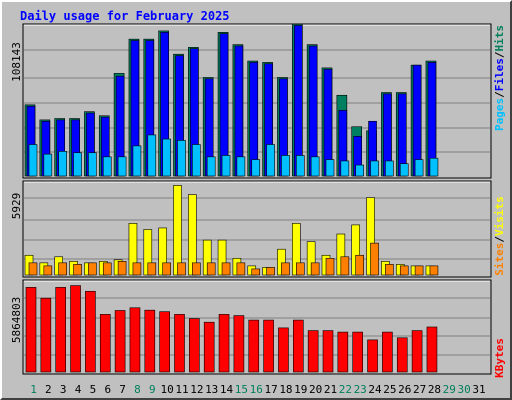 The height and width of the screenshot is (400, 512). I want to click on x-tick-label: 14, so click(227, 389).